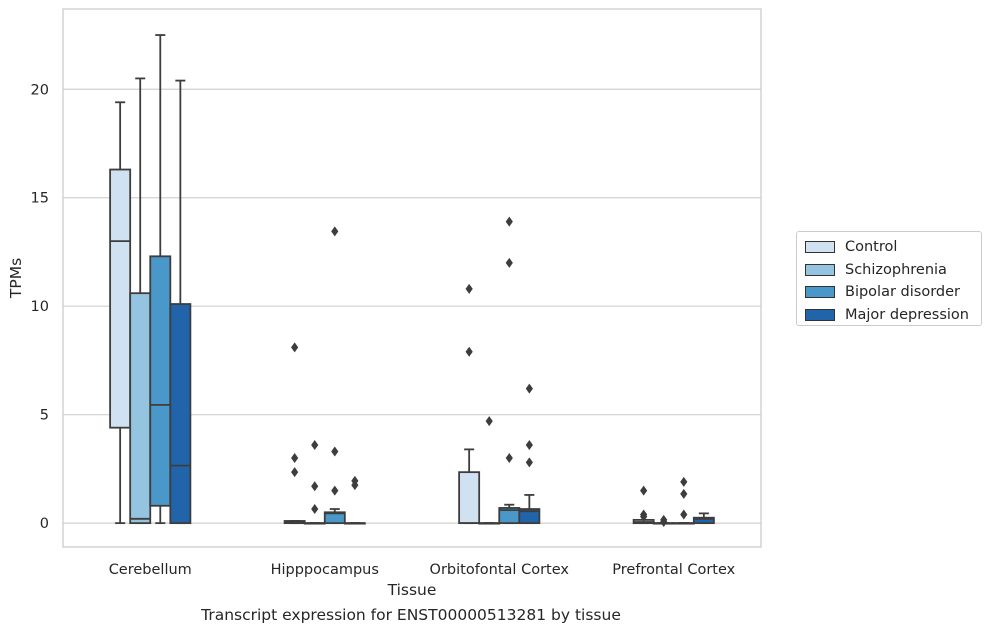 Image resolution: width=993 pixels, height=634 pixels. I want to click on legend-label: Control, so click(871, 247).